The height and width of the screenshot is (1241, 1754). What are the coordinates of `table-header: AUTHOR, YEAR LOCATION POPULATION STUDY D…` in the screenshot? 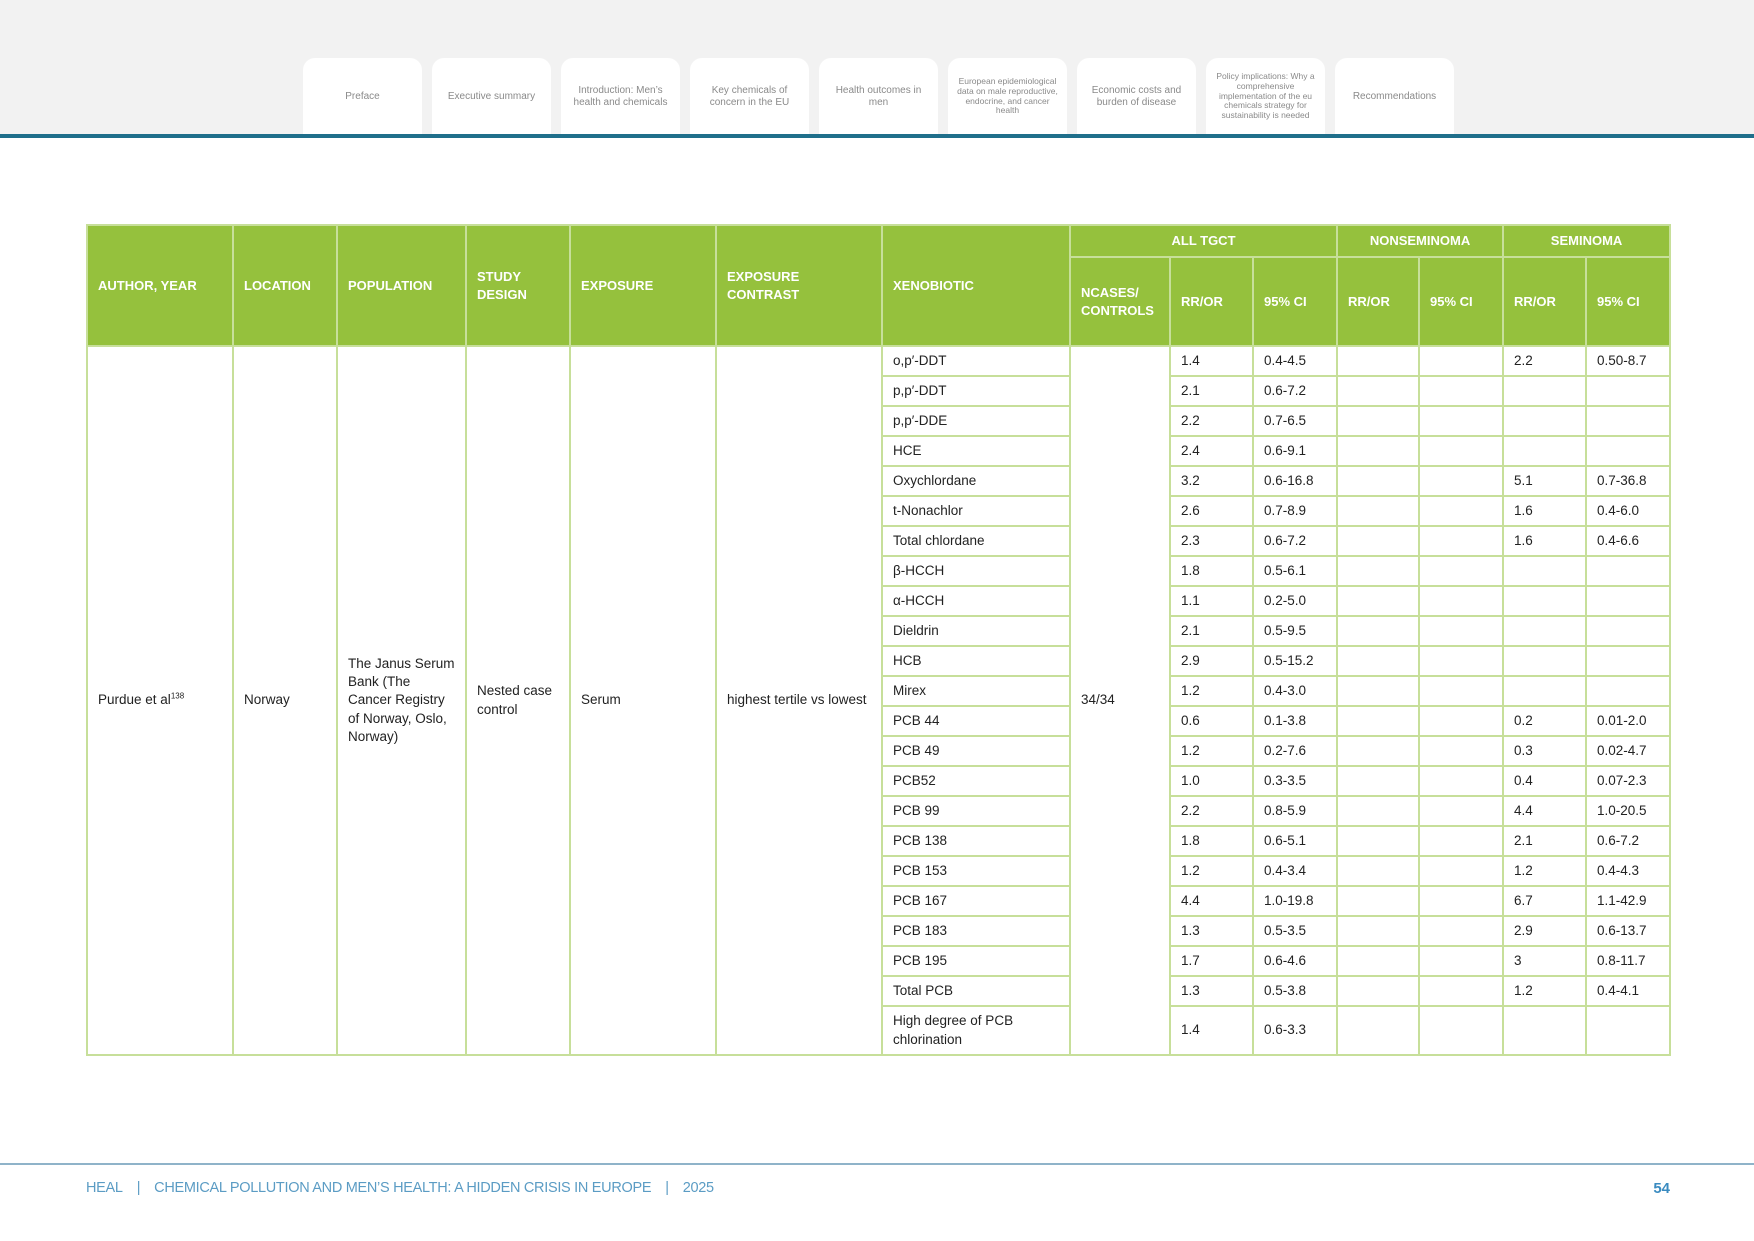 It's located at (879, 285).